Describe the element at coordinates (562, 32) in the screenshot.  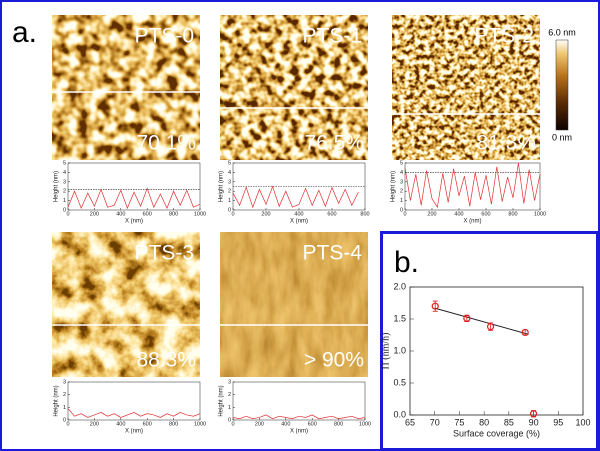
I see `colorbar-label: 6.0 nm` at that location.